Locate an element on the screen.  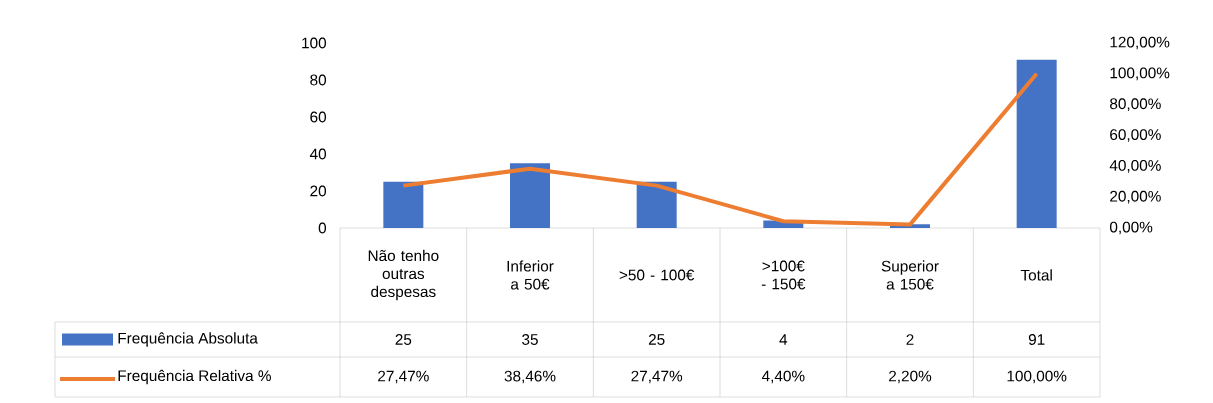
x-tick-label: Inferior a 50€ is located at coordinates (530, 275).